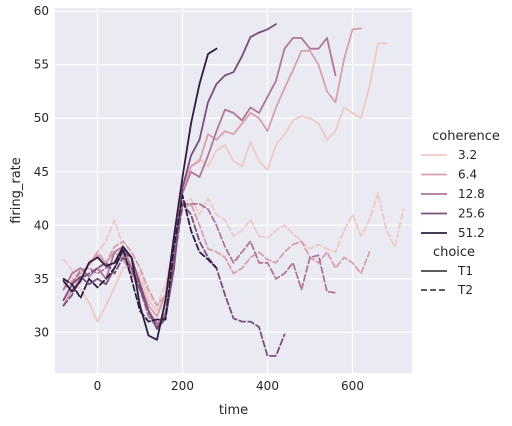  What do you see at coordinates (229, 386) in the screenshot?
I see `x-tick-labels: 0 200 400 600` at bounding box center [229, 386].